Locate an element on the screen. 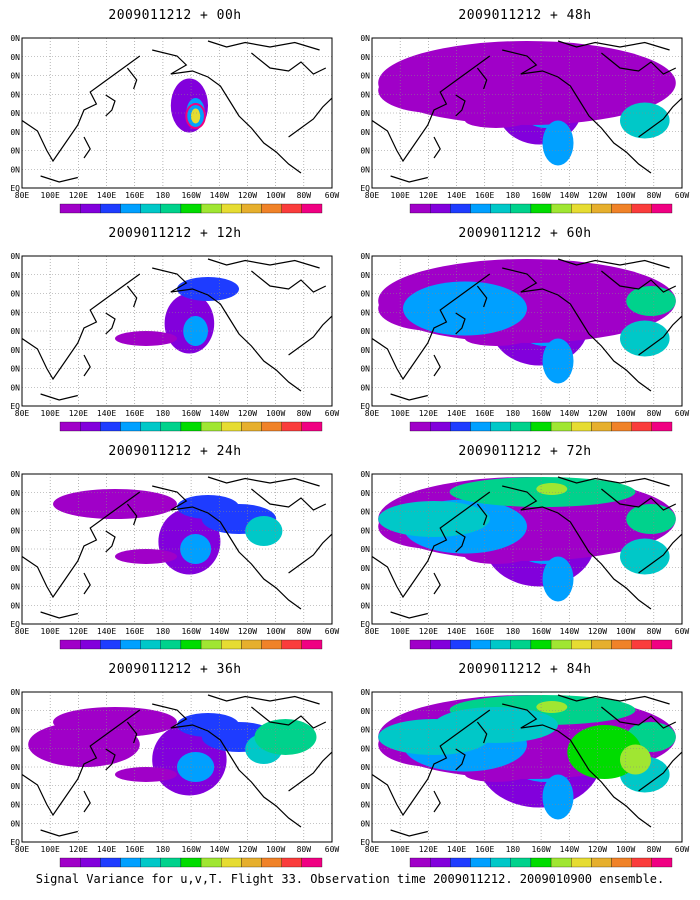 The height and width of the screenshot is (900, 700). lon-tick-label: 60W is located at coordinates (682, 849).